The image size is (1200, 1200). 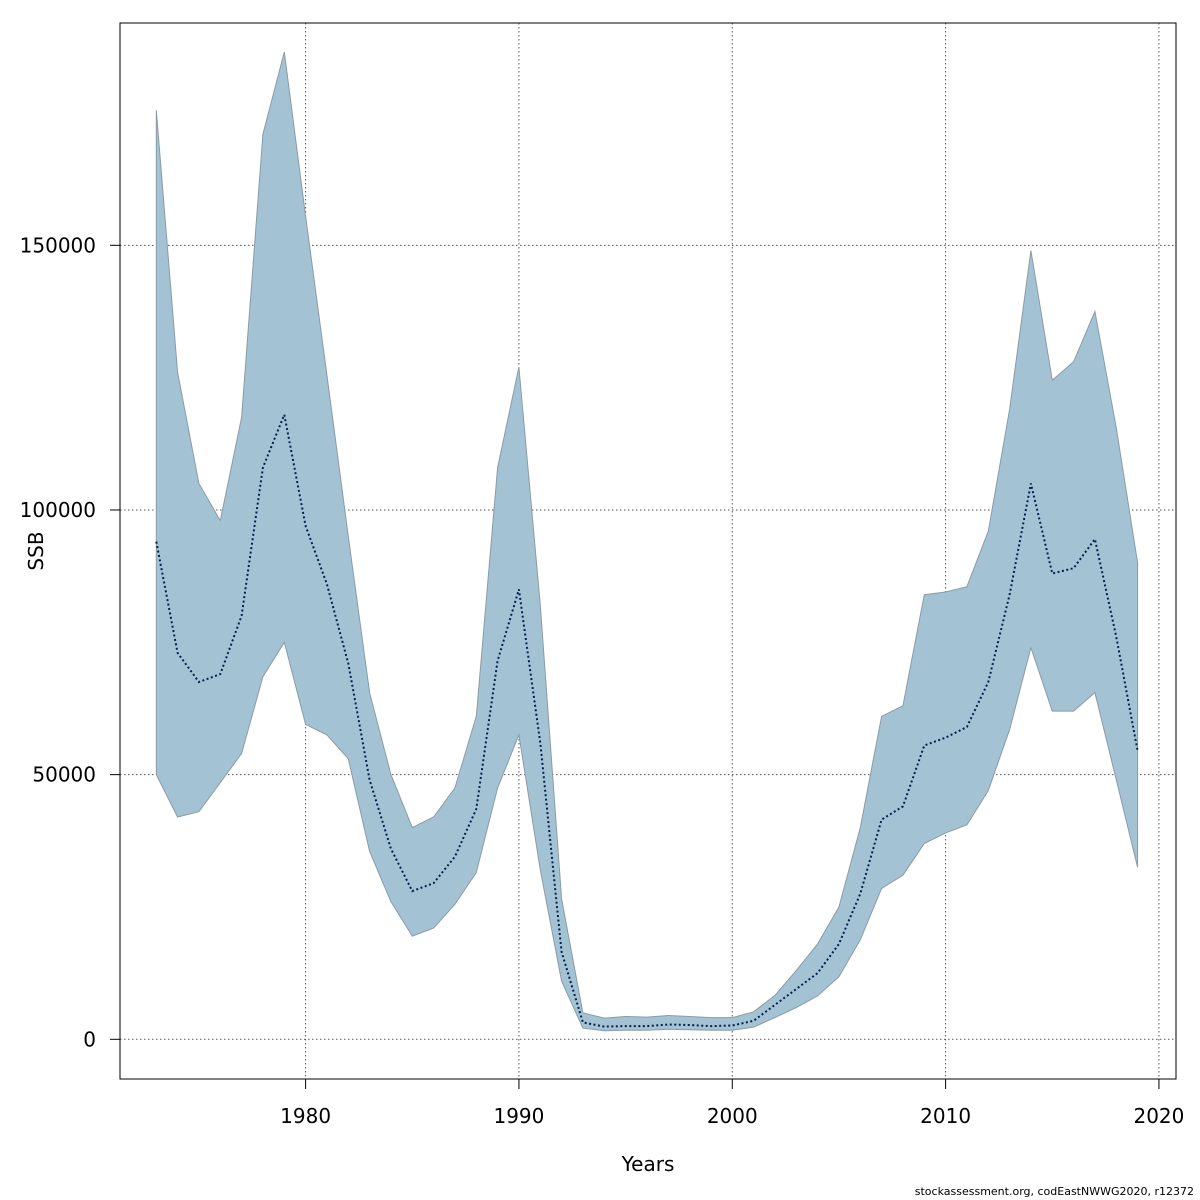 I want to click on y-tick-label: 150000, so click(x=58, y=245).